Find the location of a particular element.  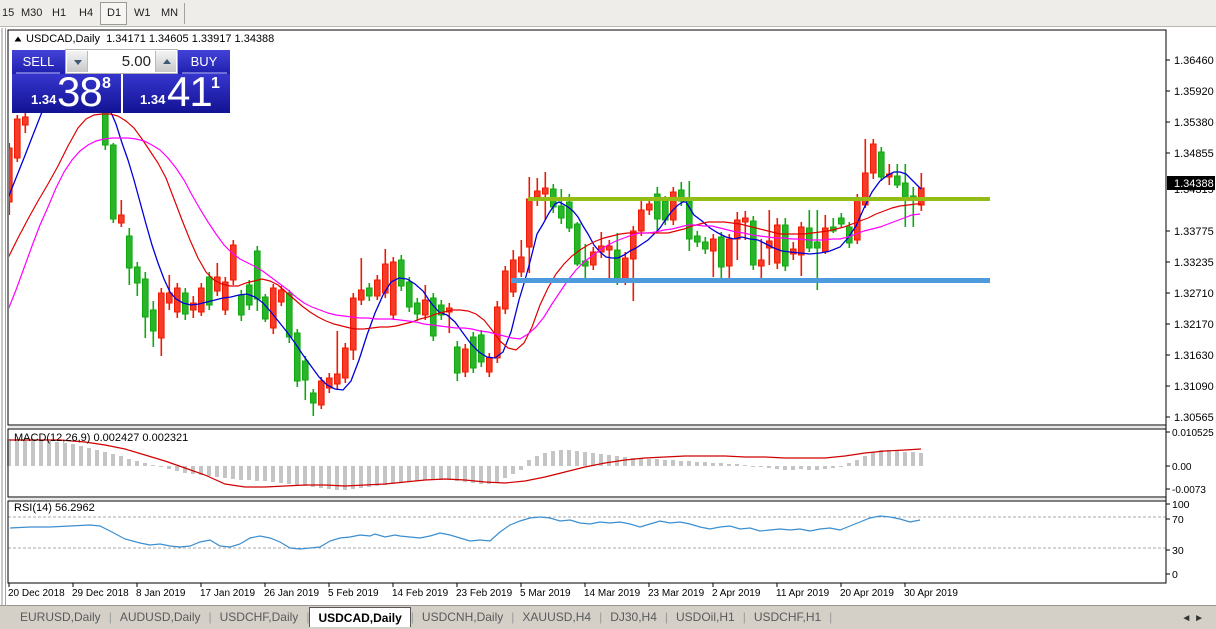

svg-text: -0.0073 is located at coordinates (1189, 490).